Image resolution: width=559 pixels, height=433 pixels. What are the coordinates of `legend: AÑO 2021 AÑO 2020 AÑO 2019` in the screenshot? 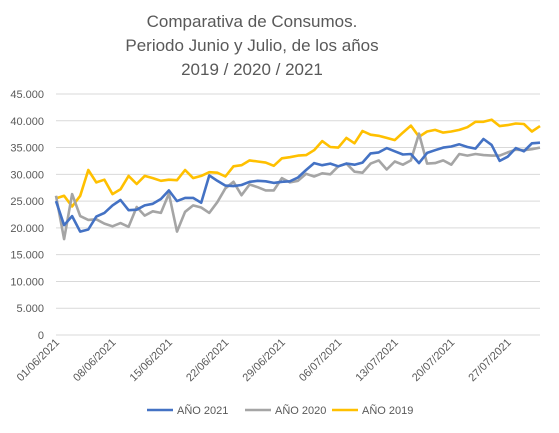 It's located at (280, 410).